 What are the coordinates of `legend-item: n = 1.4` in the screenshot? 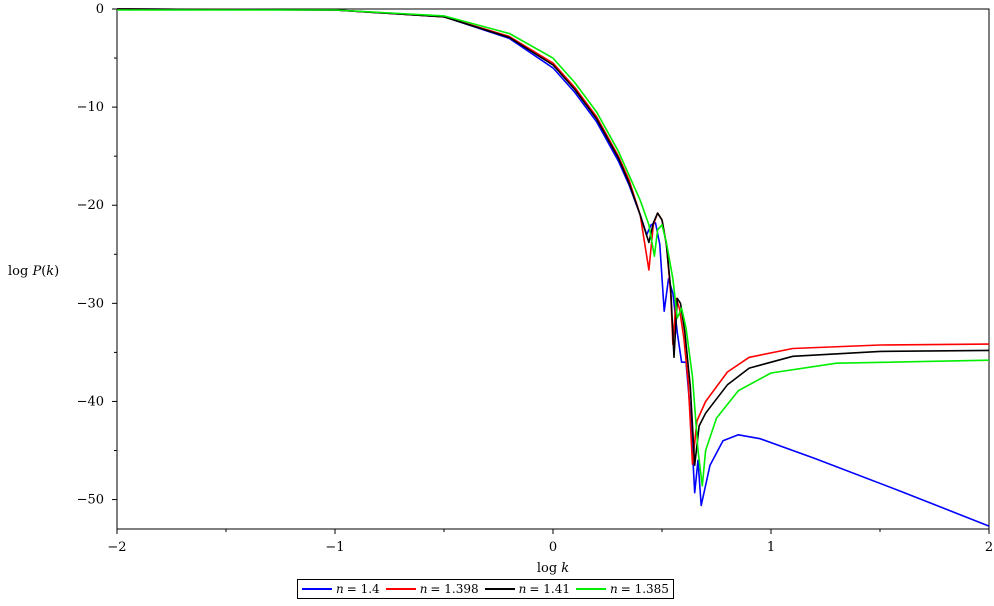 It's located at (341, 589).